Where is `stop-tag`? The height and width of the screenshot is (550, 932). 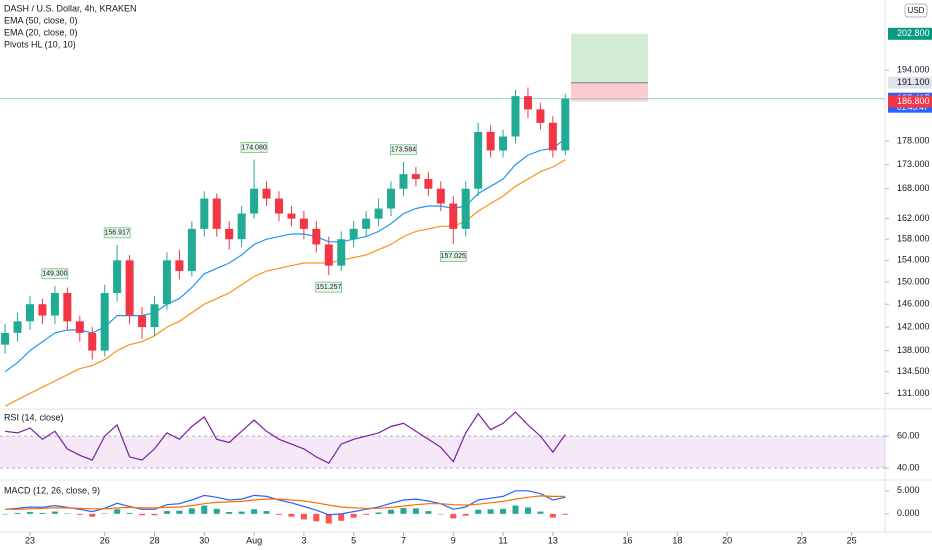
stop-tag is located at coordinates (910, 101).